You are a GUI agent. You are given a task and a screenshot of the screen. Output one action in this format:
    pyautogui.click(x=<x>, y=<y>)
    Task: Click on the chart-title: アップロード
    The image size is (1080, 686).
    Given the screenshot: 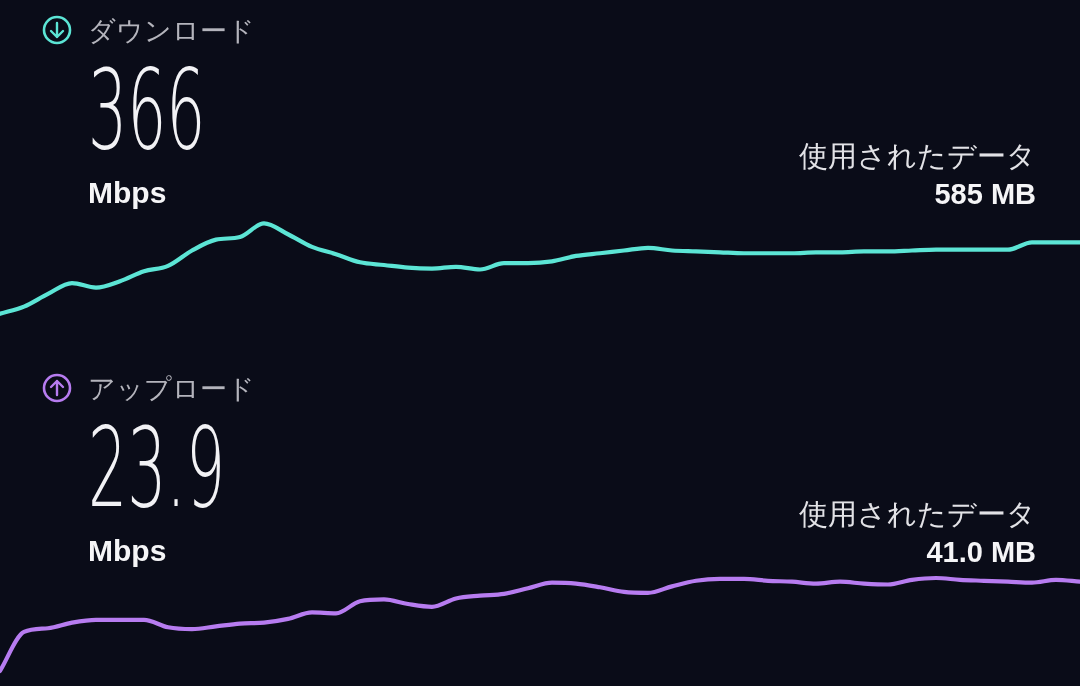 What is the action you would take?
    pyautogui.click(x=171, y=388)
    